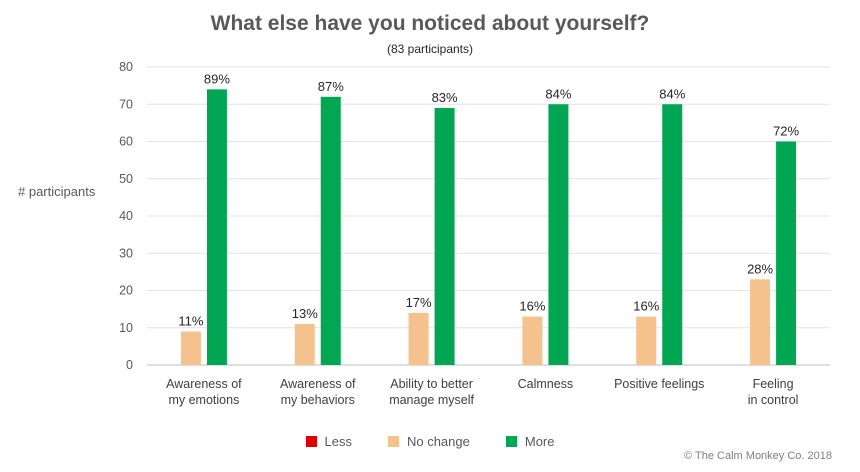 Image resolution: width=860 pixels, height=472 pixels. Describe the element at coordinates (190, 320) in the screenshot. I see `data-label: 11%` at that location.